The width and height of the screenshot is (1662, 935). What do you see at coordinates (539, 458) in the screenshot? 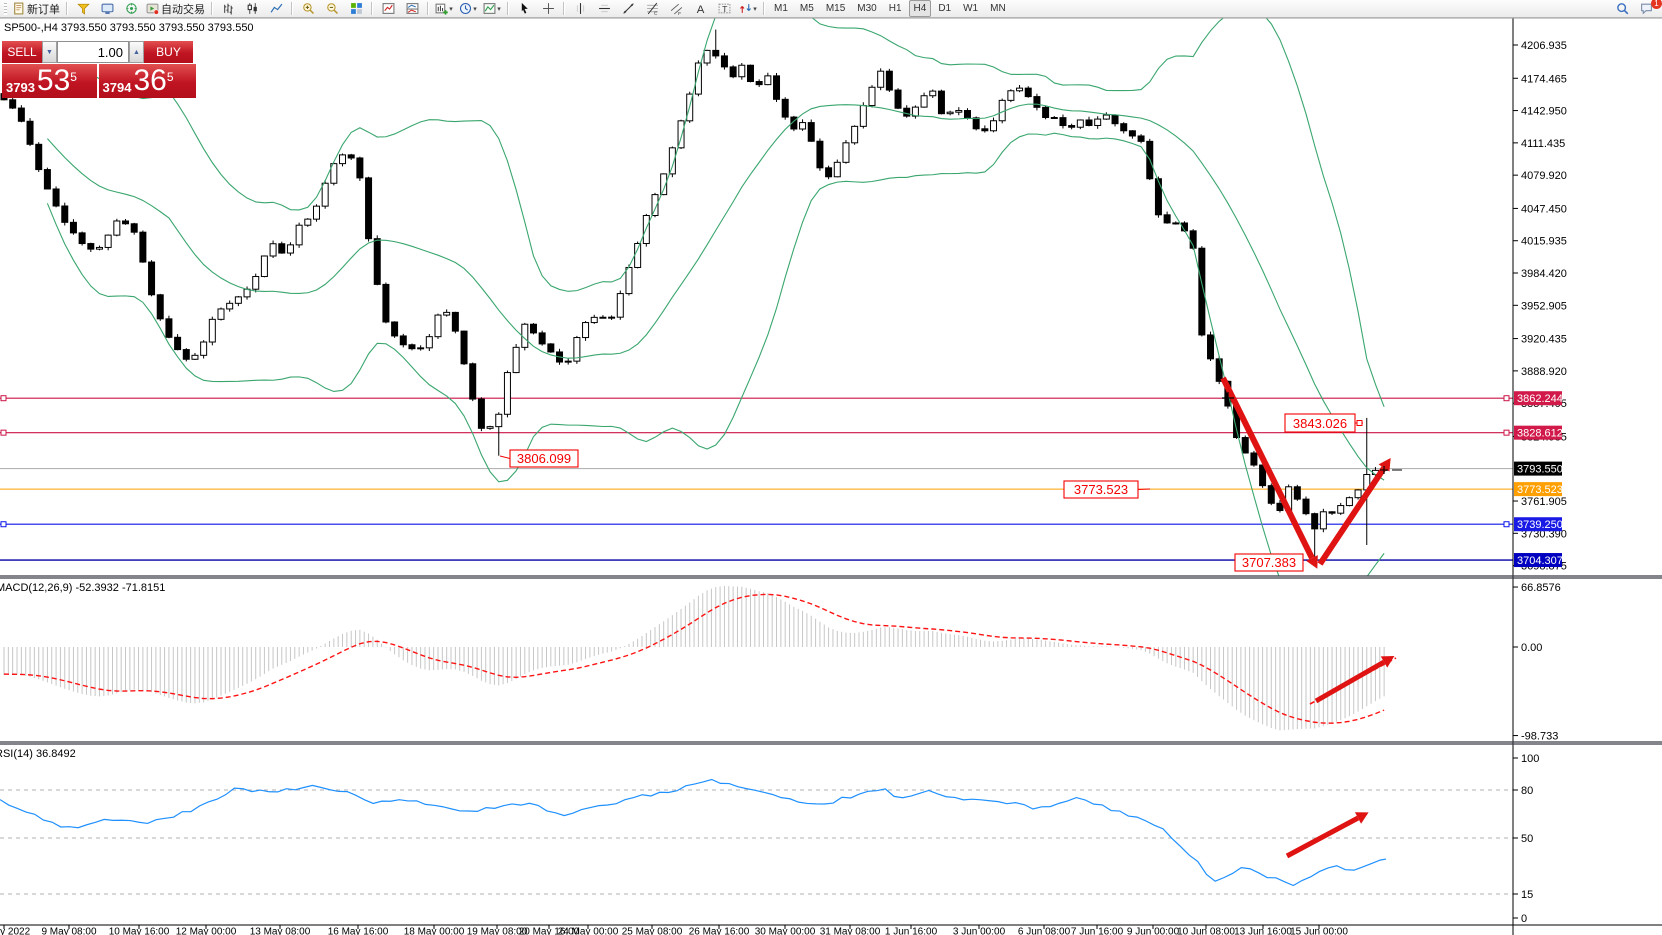
I see `price-annotation-3806.099: 3806.099` at bounding box center [539, 458].